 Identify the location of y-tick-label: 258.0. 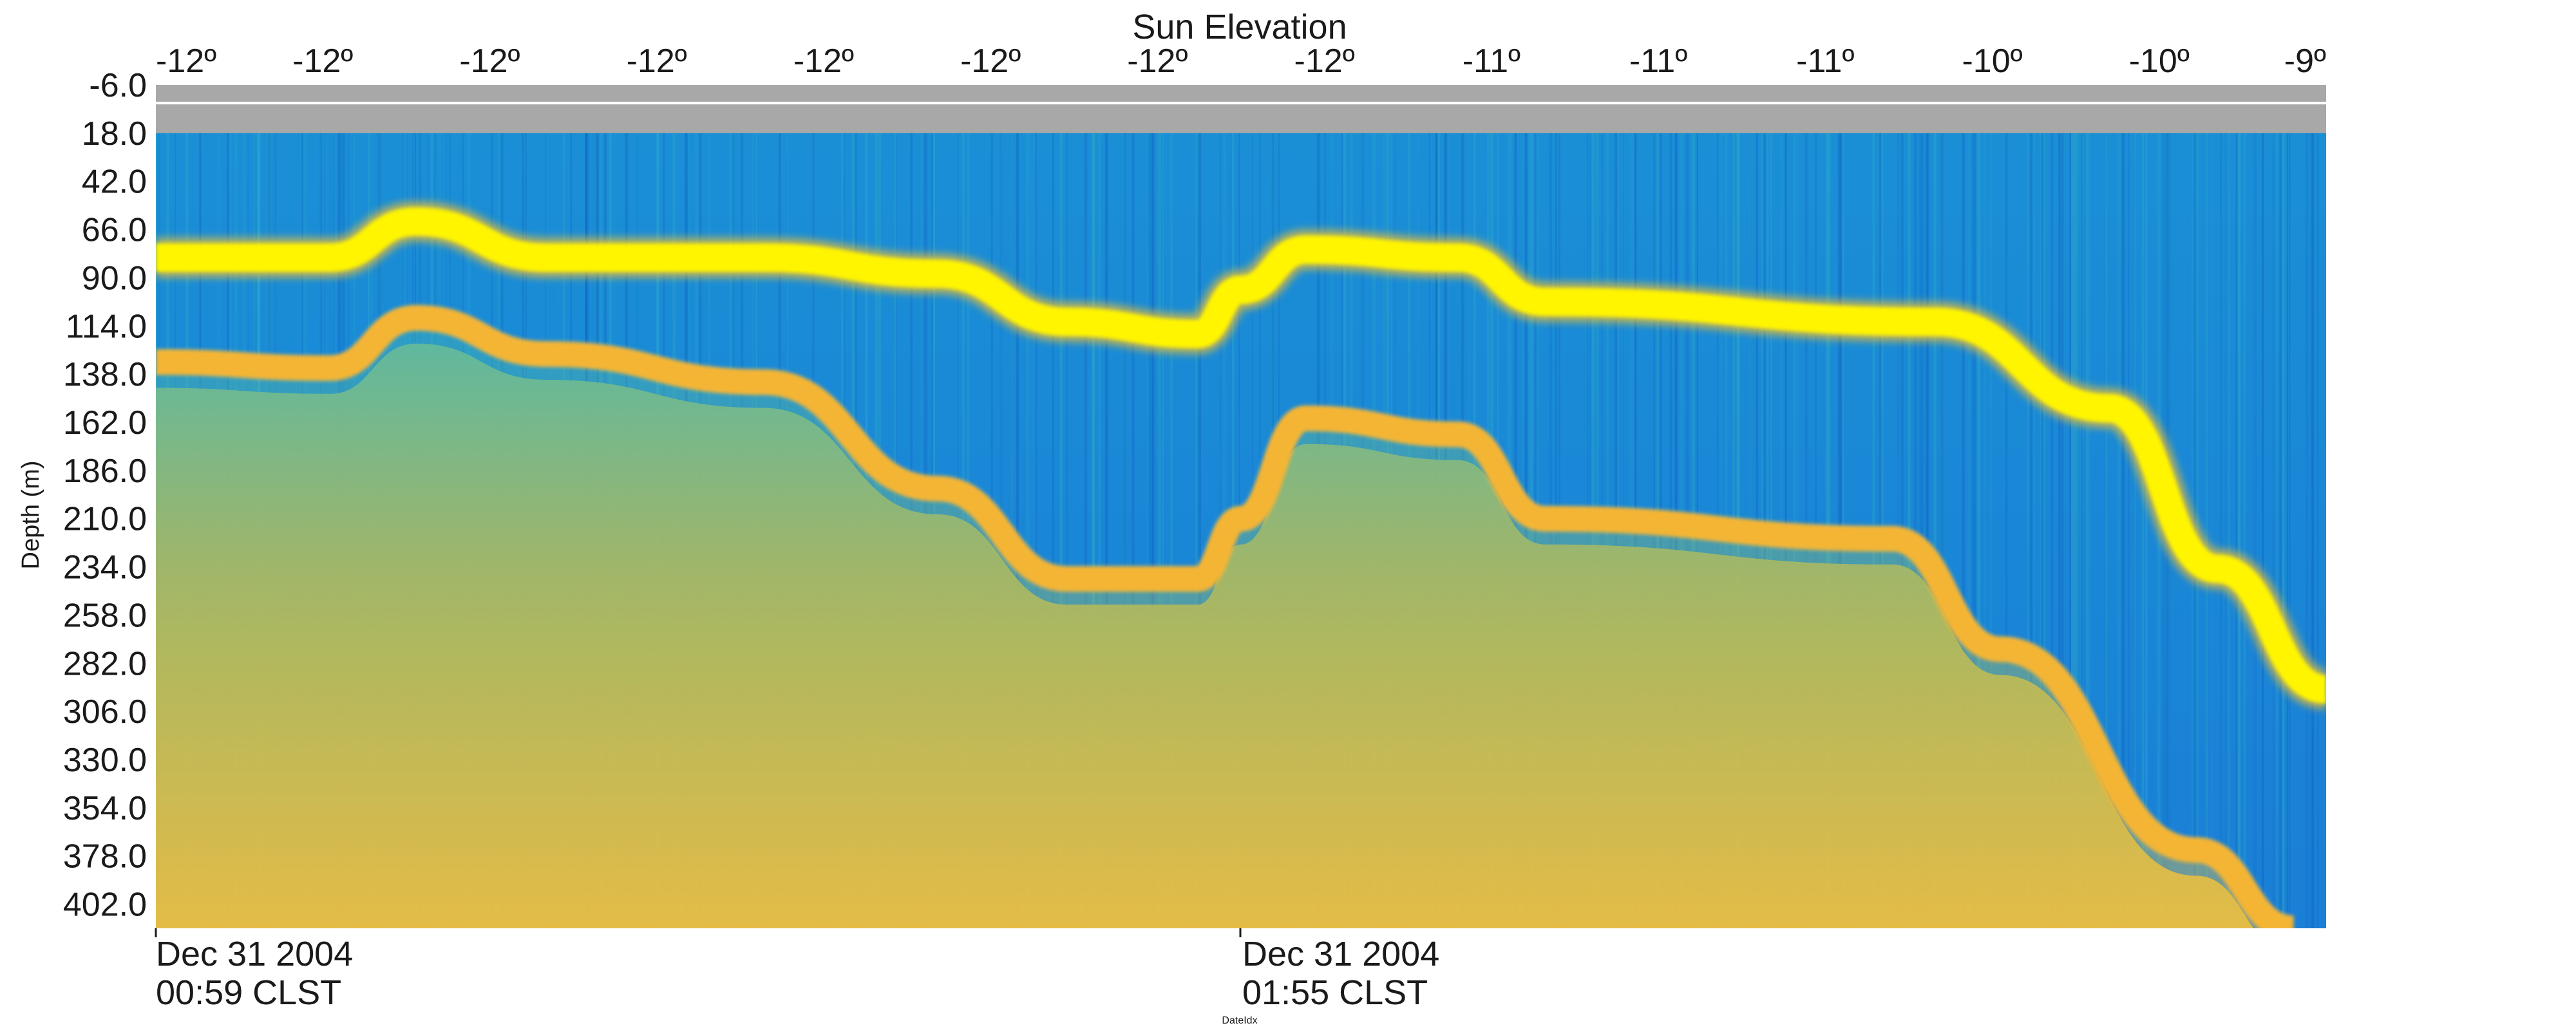
(105, 615).